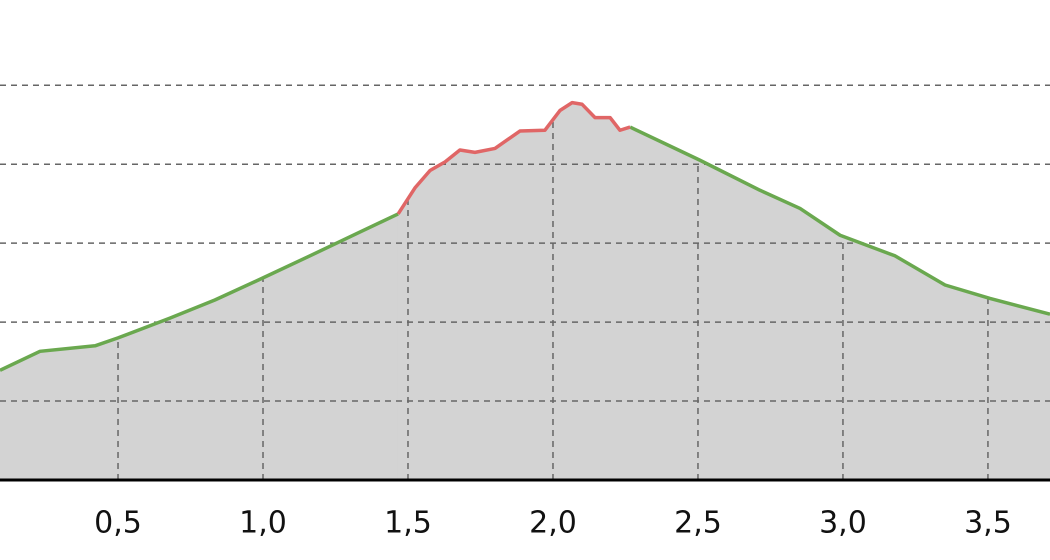 The image size is (1050, 560). I want to click on x-tick-label: 1,5, so click(408, 523).